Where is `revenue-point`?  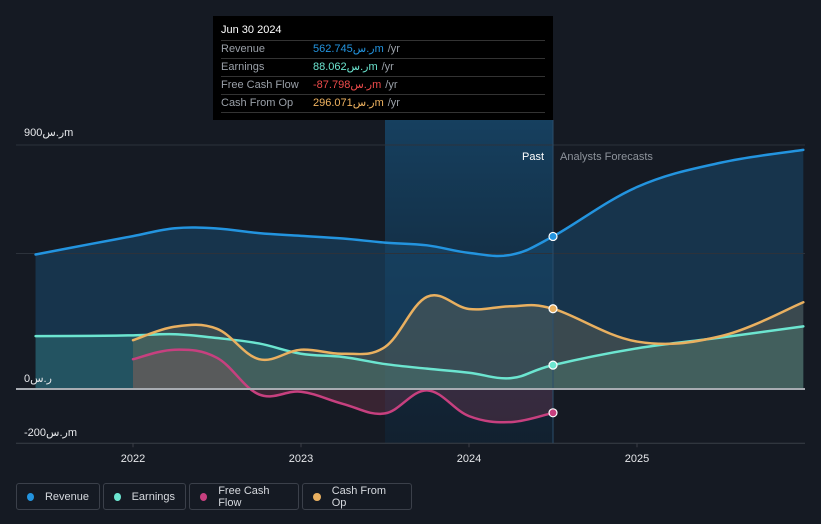
revenue-point is located at coordinates (553, 236).